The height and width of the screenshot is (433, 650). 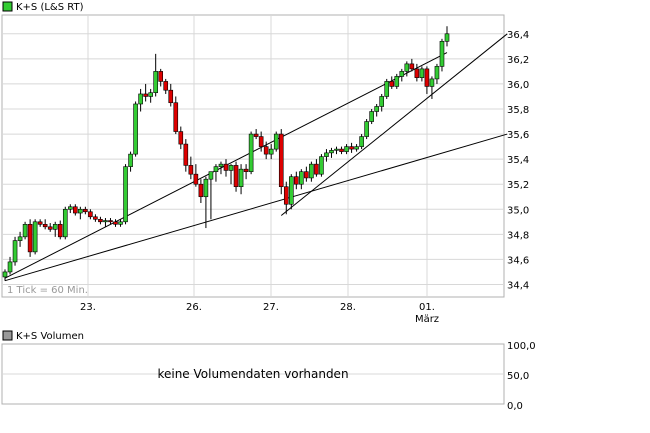 What do you see at coordinates (427, 307) in the screenshot?
I see `price-x-tick: 01.` at bounding box center [427, 307].